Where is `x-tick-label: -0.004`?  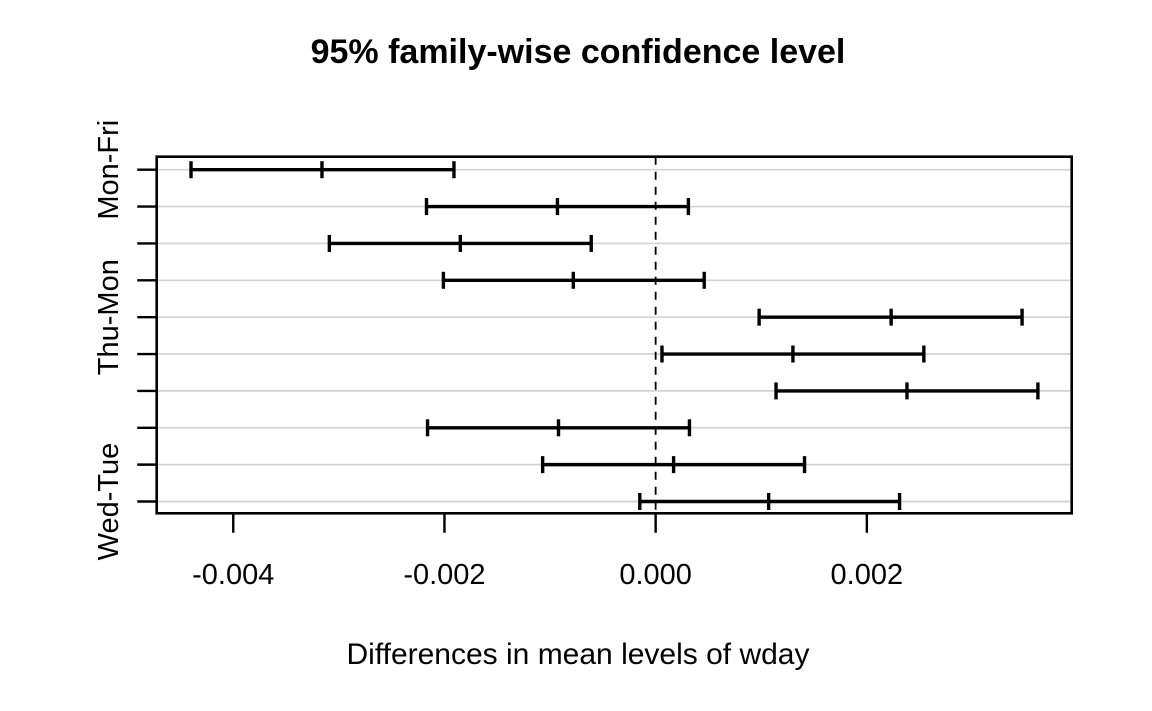
x-tick-label: -0.004 is located at coordinates (233, 575).